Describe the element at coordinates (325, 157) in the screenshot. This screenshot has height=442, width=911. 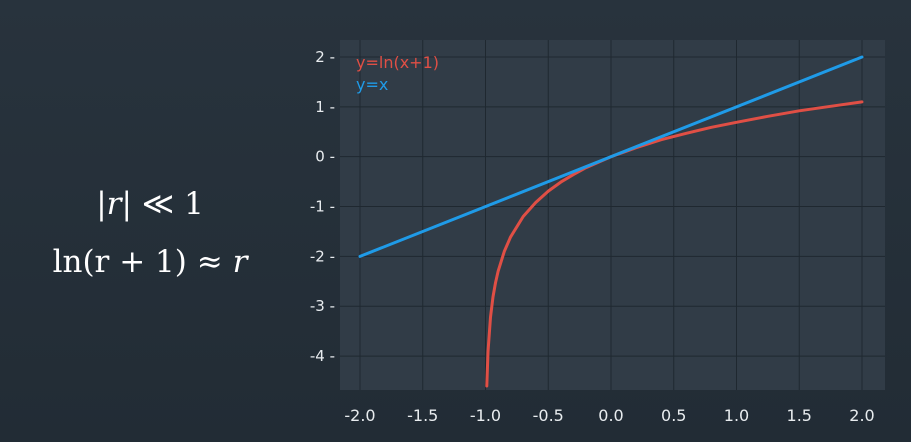
I see `y-tick-label: 0 -` at that location.